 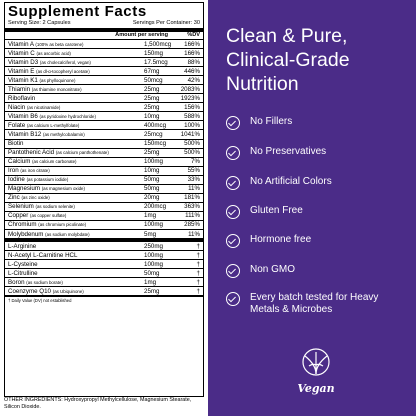 I want to click on amount-header: Amount per serving, so click(x=141, y=35).